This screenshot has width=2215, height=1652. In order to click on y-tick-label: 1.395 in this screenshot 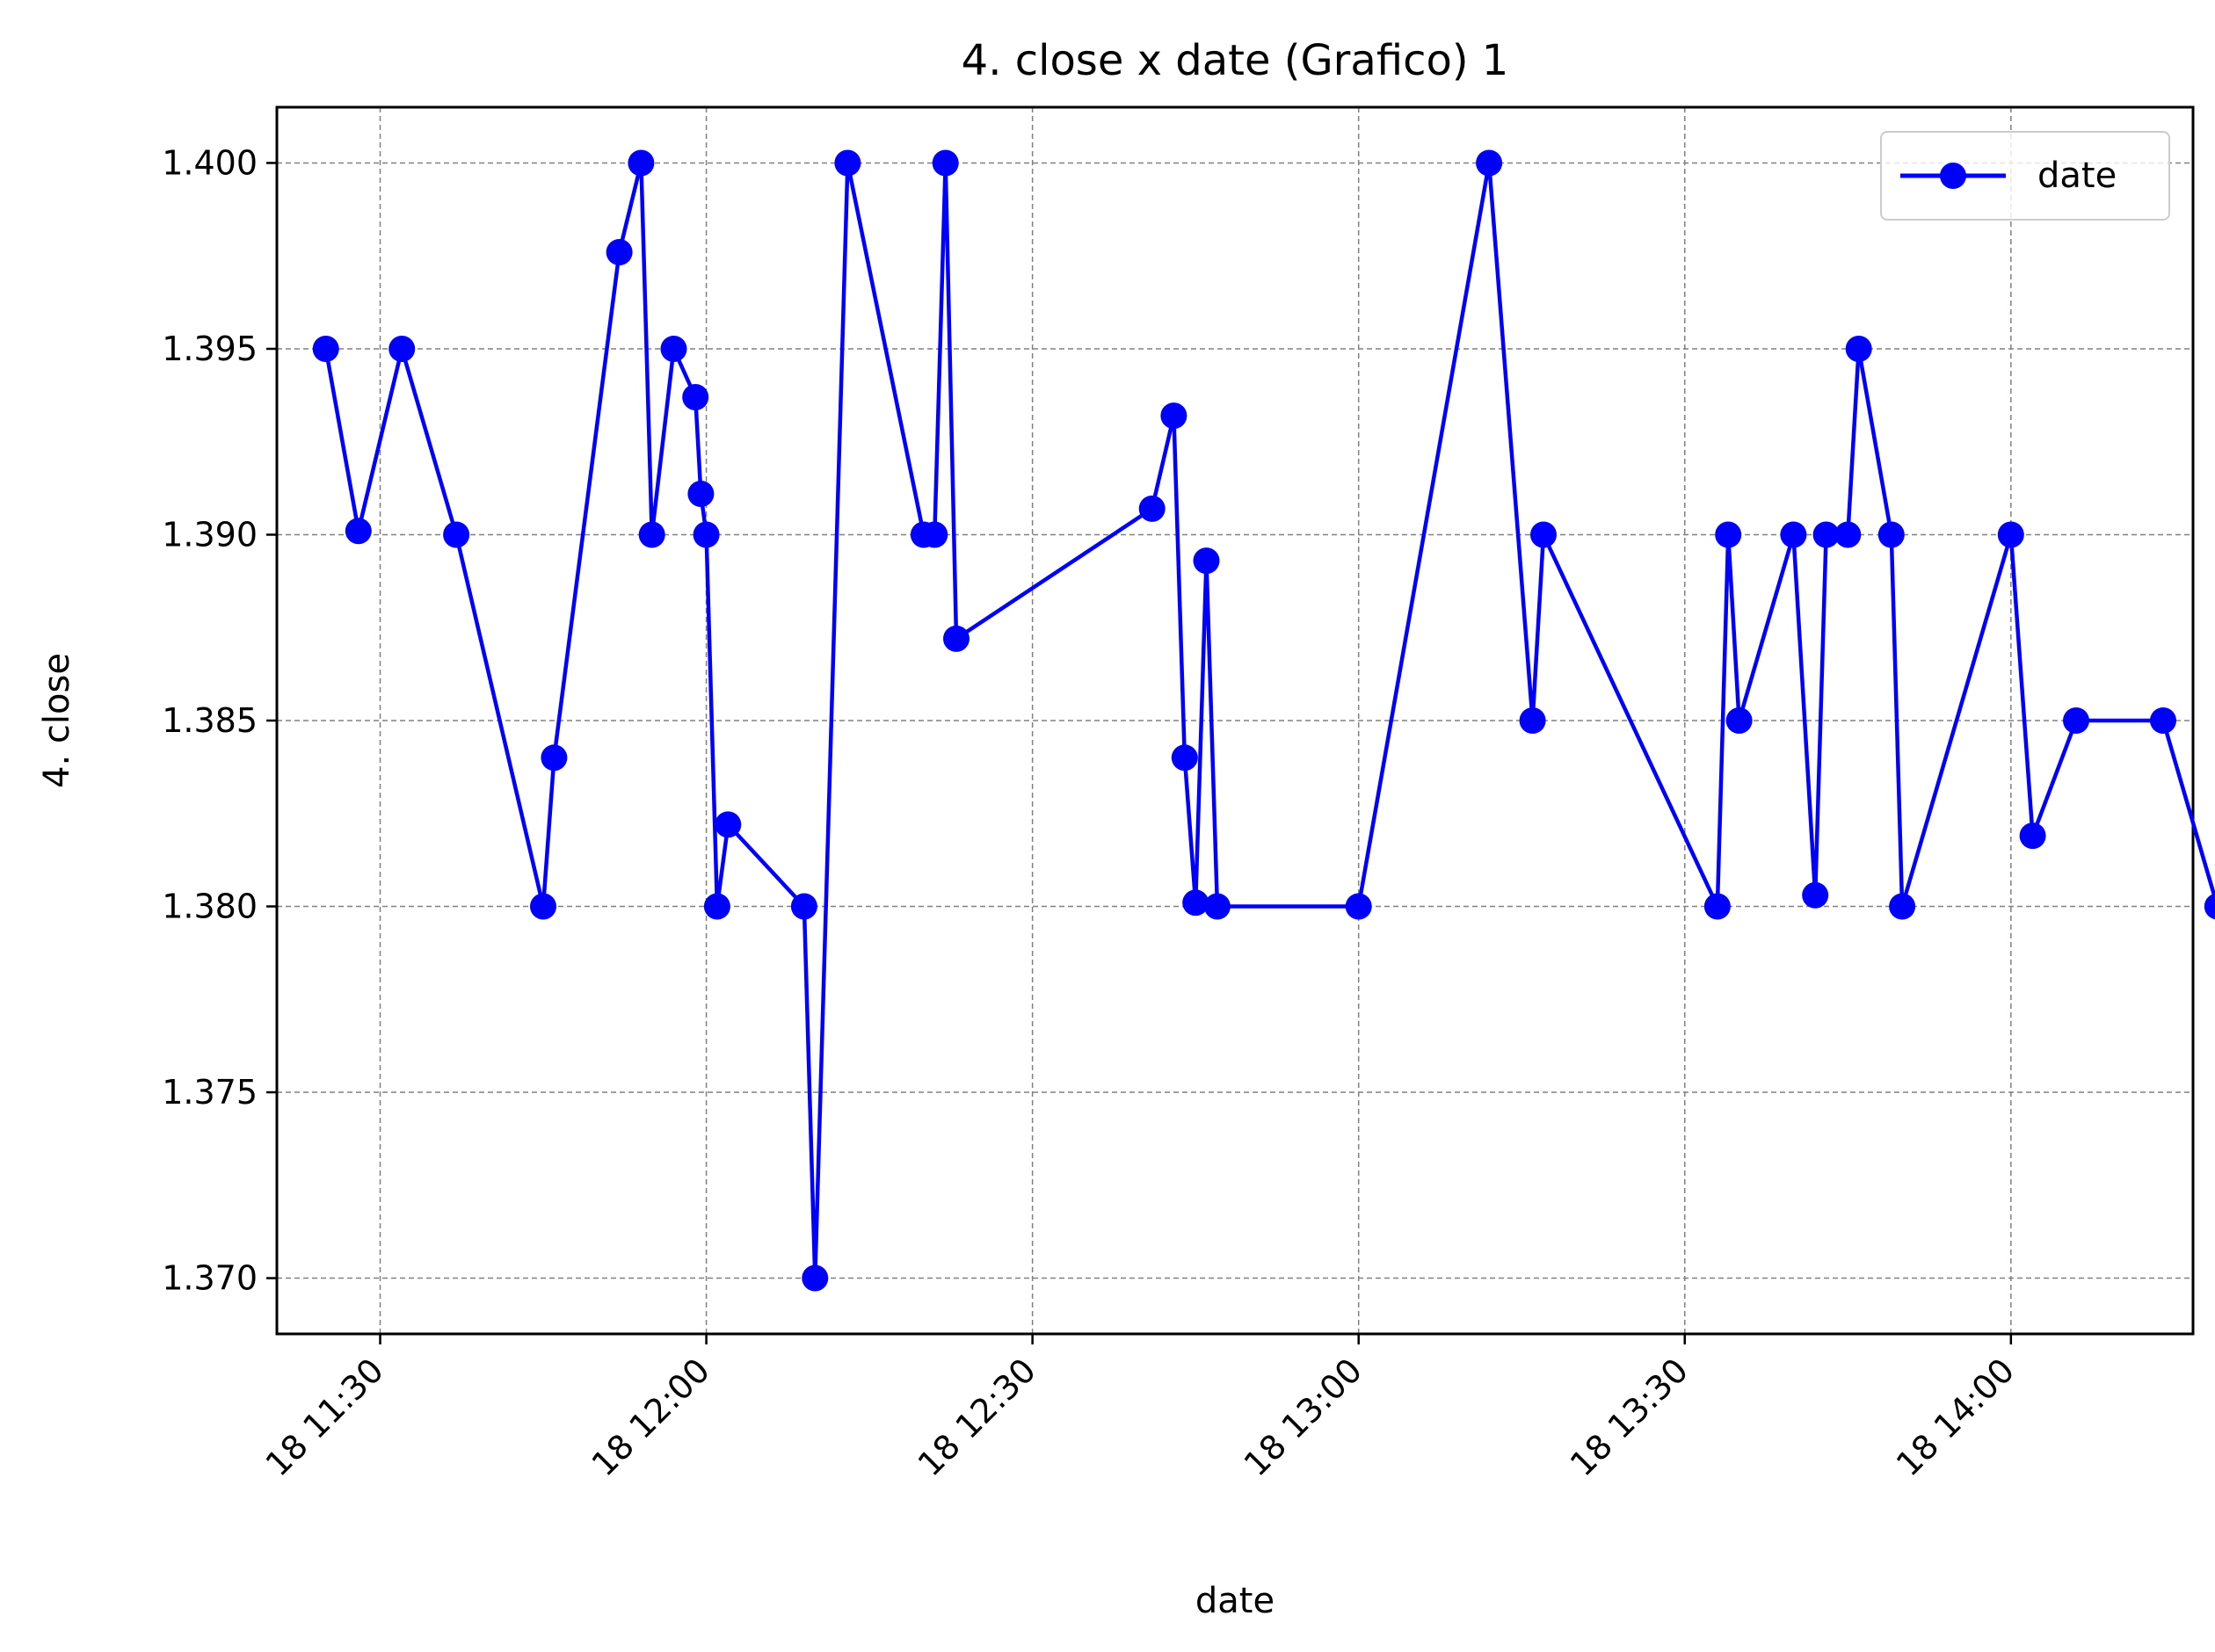, I will do `click(210, 349)`.